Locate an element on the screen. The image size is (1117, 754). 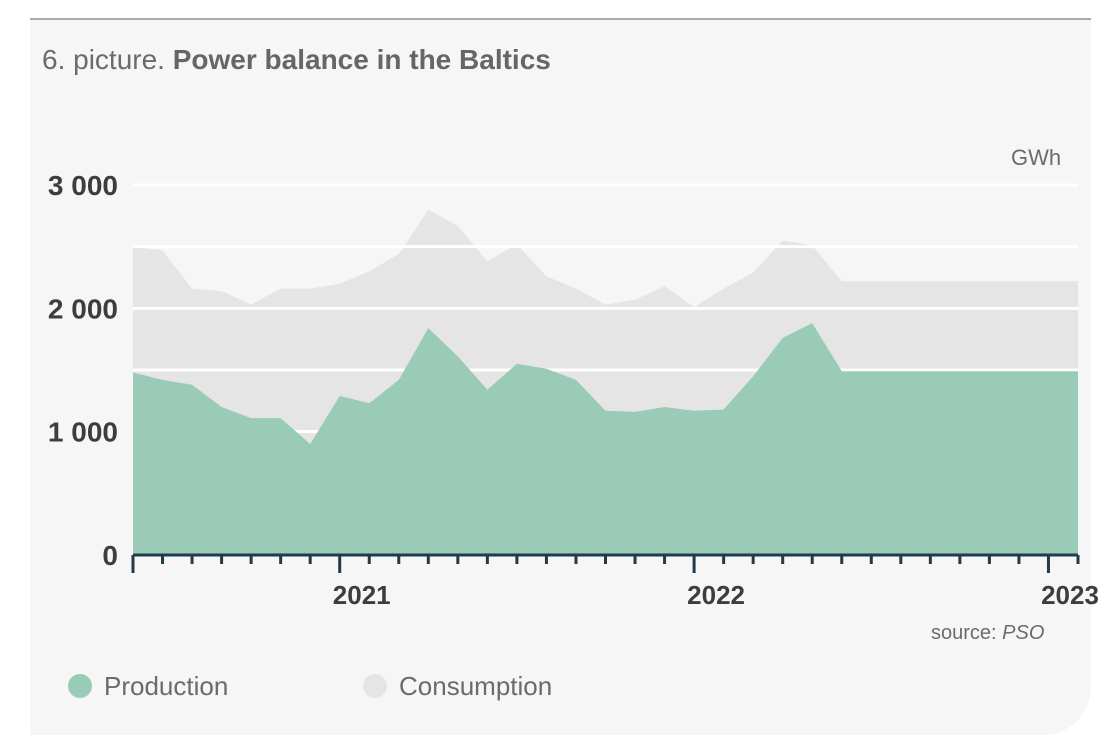
legend-item-consumption: Consumption is located at coordinates (457, 686).